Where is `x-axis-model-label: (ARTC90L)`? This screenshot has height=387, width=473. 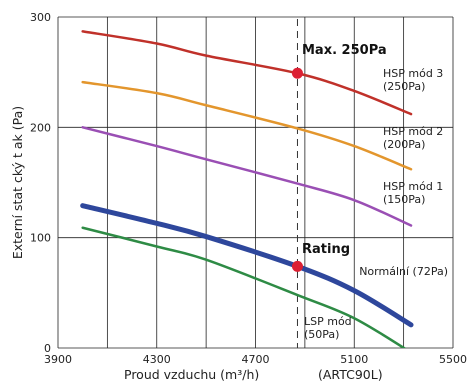 x-axis-model-label: (ARTC90L) is located at coordinates (350, 374).